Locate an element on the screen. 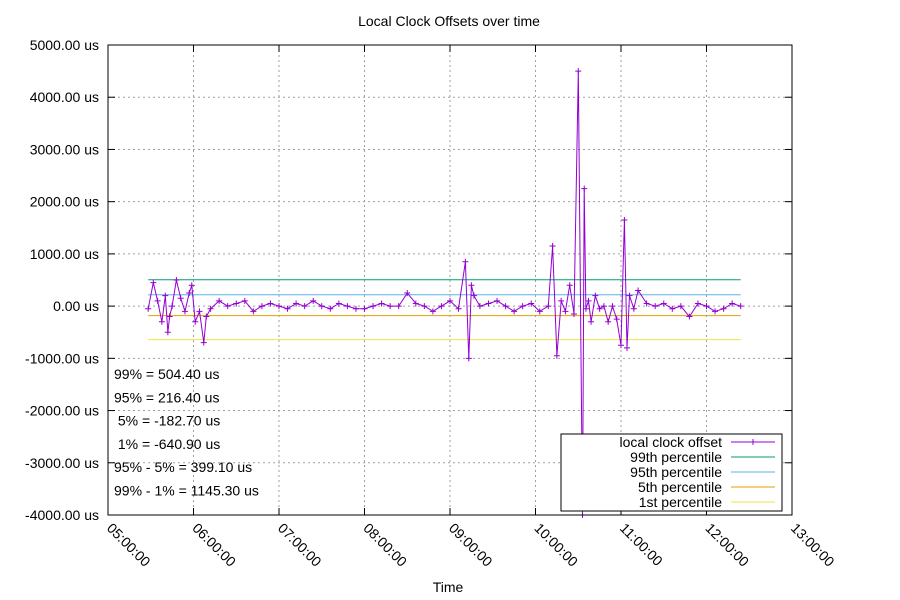 The image size is (900, 600). stat-line: 1% = -640.90 us is located at coordinates (167, 444).